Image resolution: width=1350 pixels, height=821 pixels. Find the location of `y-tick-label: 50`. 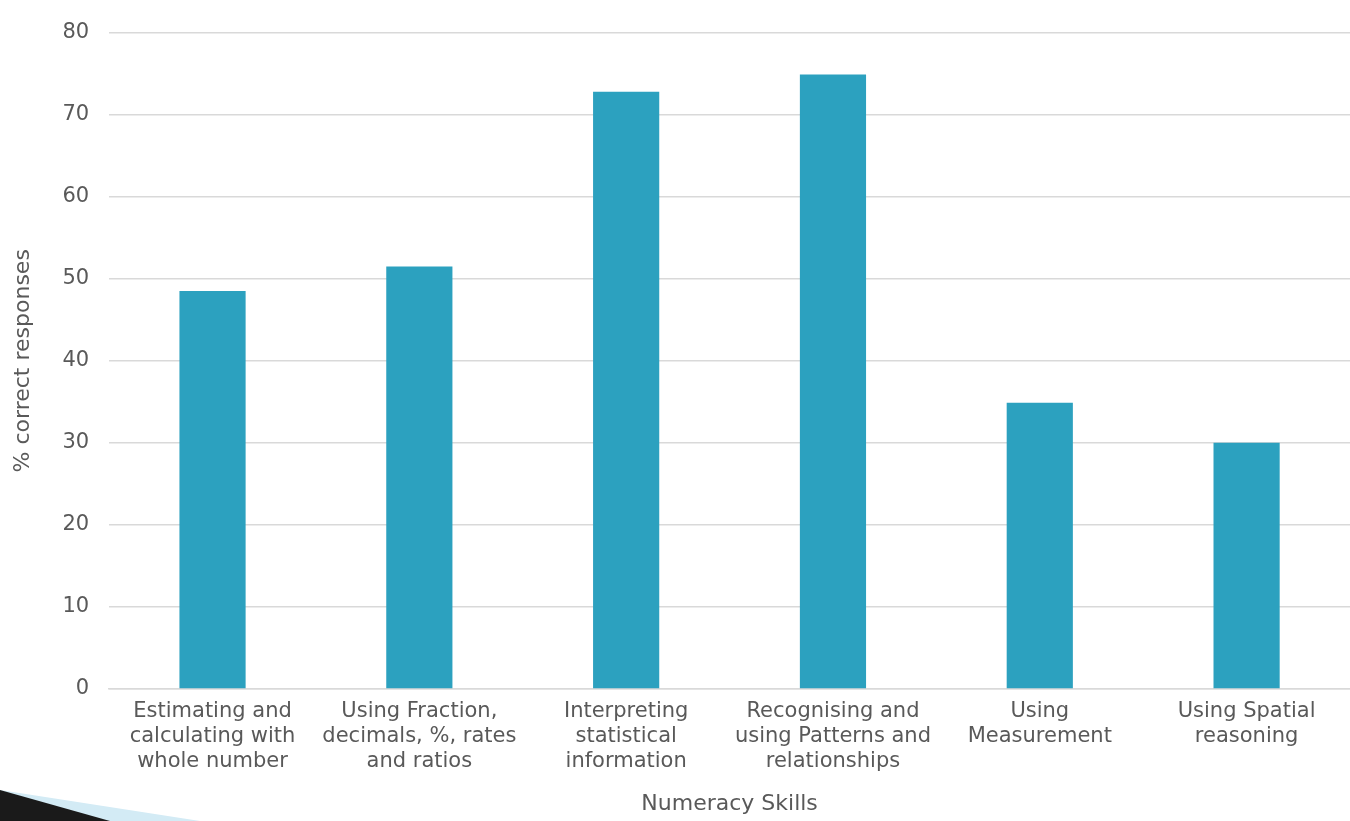

y-tick-label: 50 is located at coordinates (76, 277).